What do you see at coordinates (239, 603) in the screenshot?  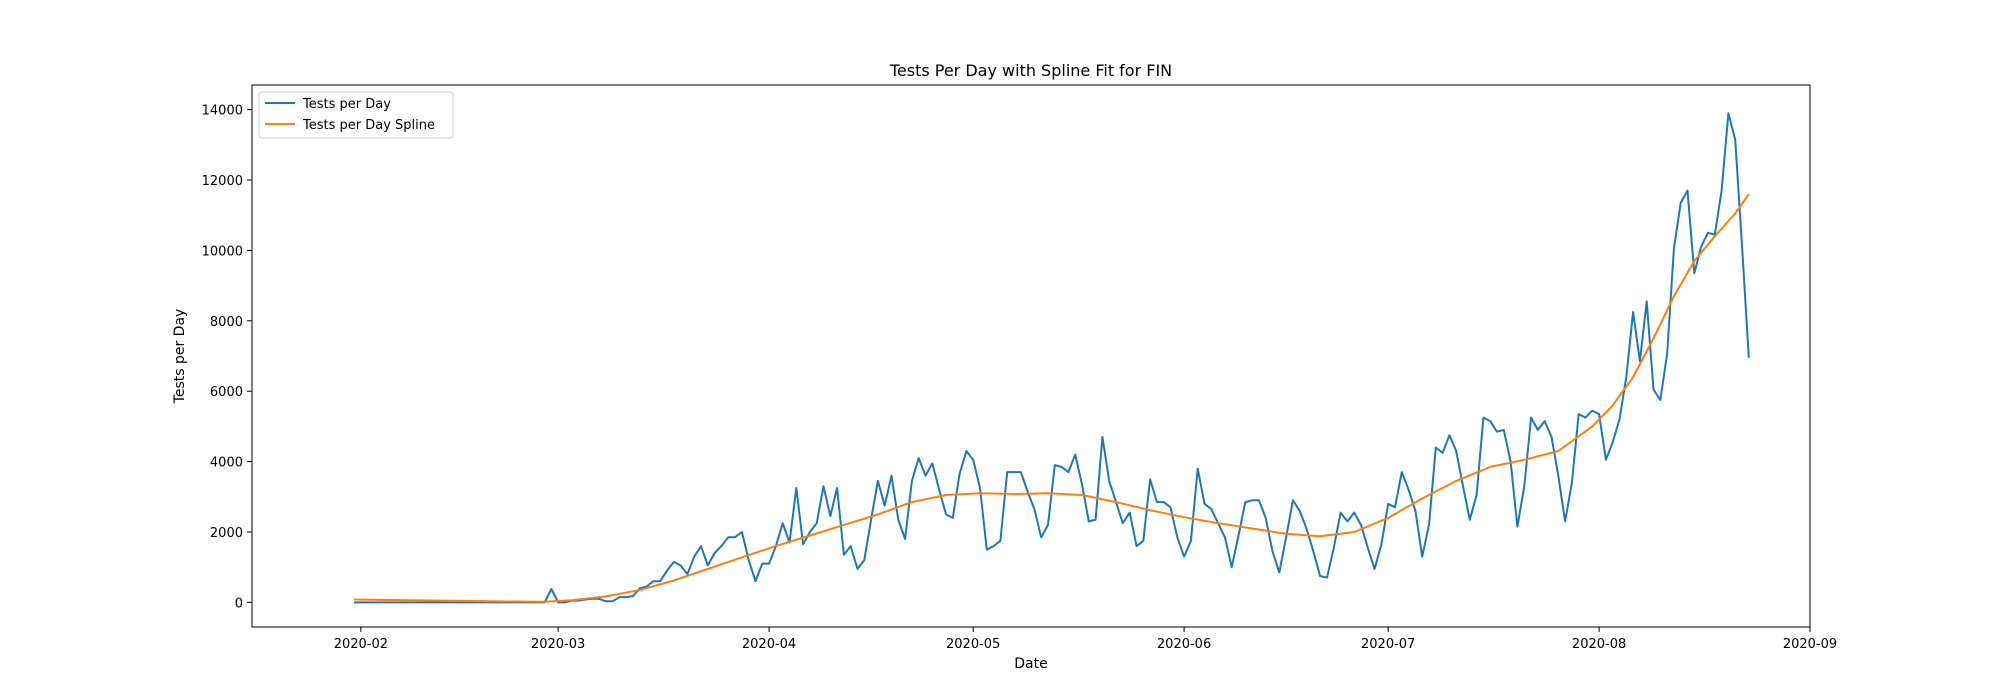 I see `y-tick-label: 0` at bounding box center [239, 603].